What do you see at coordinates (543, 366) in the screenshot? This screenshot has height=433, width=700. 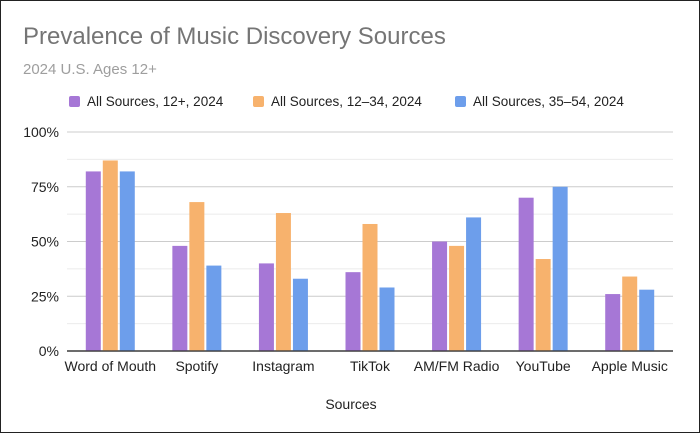 I see `x-tick-label: YouTube` at bounding box center [543, 366].